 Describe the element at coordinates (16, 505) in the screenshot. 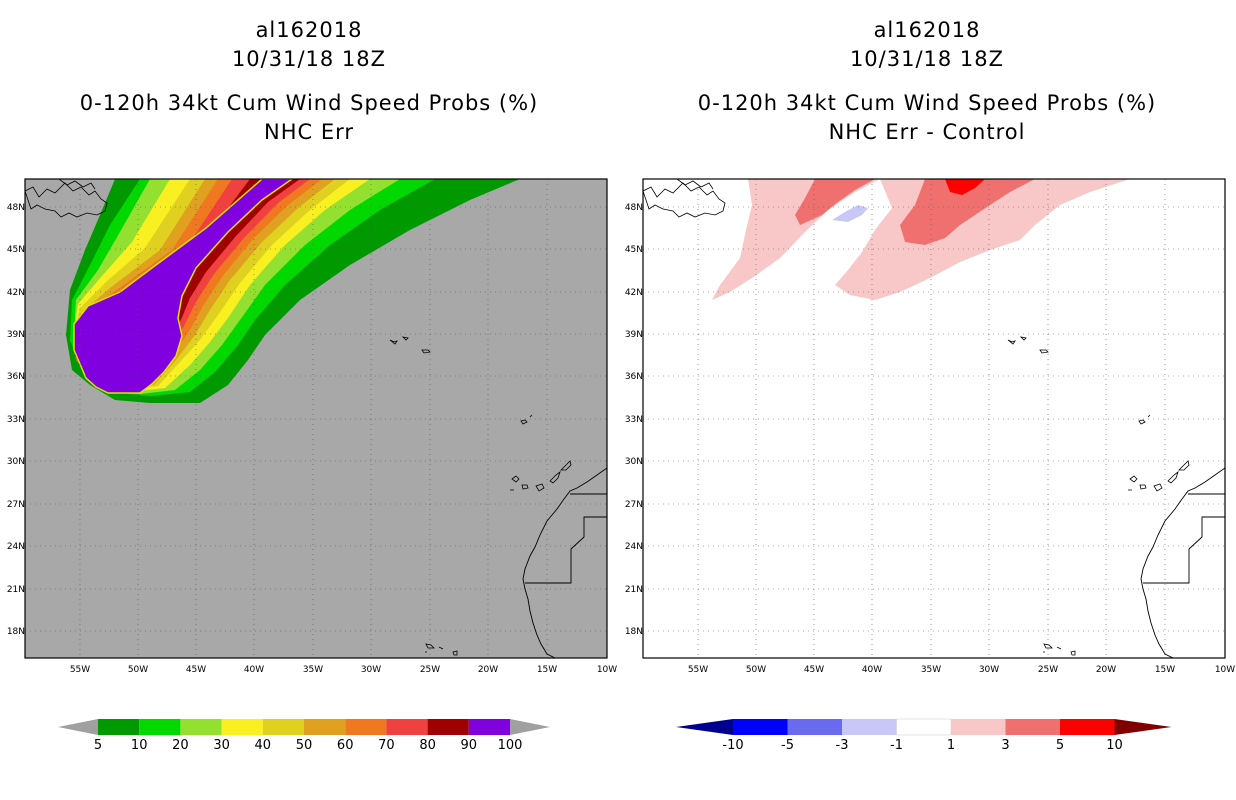

I see `left-lat-label: 27N` at that location.